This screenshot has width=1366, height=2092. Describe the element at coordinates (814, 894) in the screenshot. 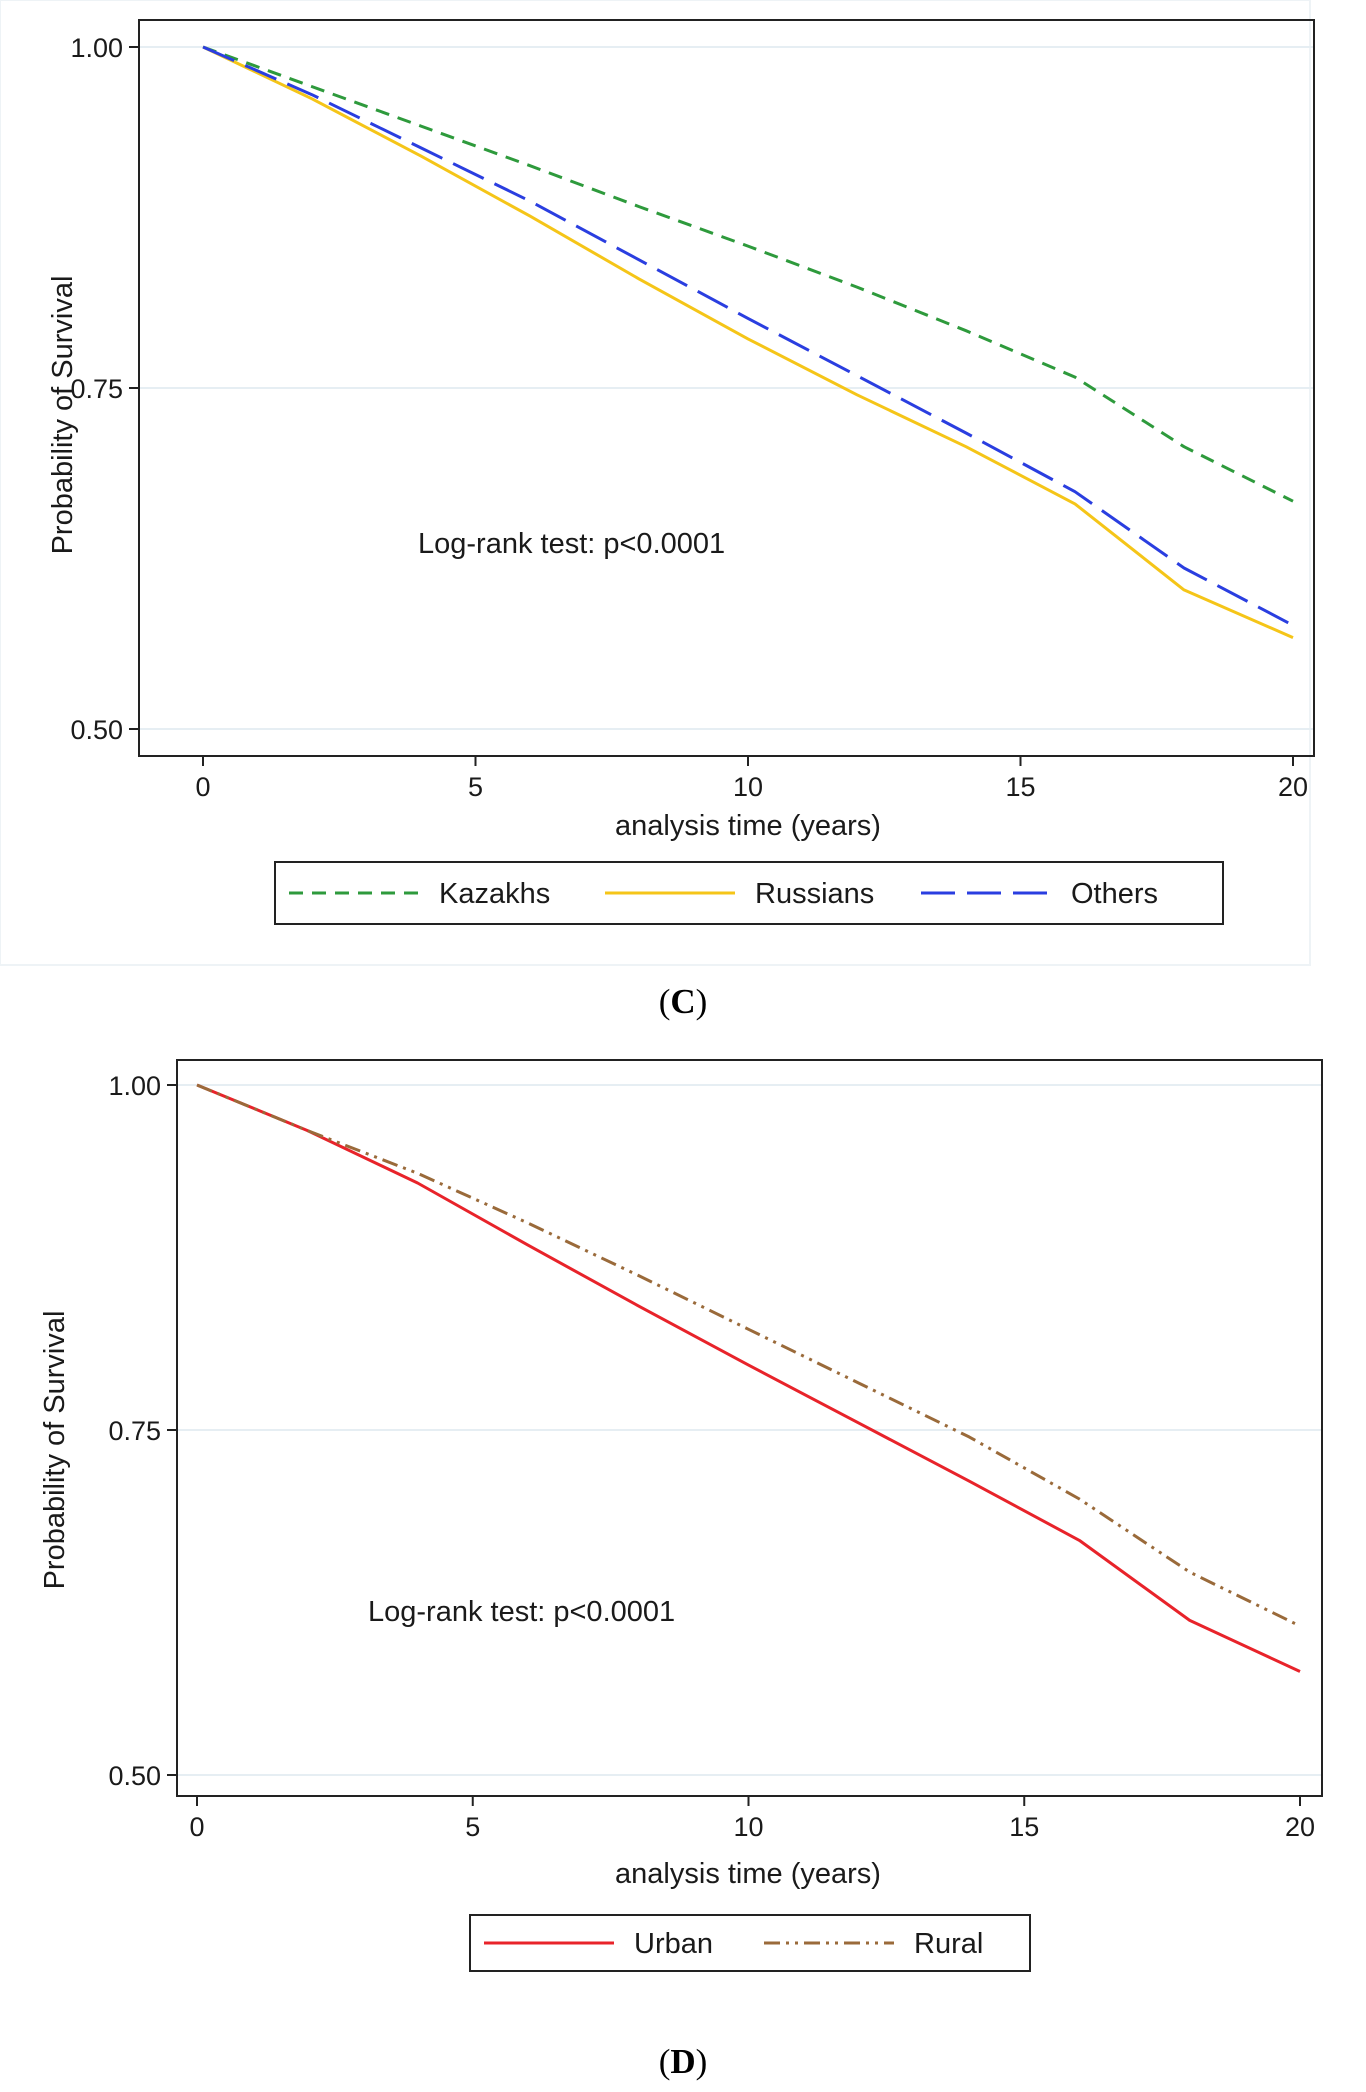

I see `legend-label-russians: Russians` at that location.